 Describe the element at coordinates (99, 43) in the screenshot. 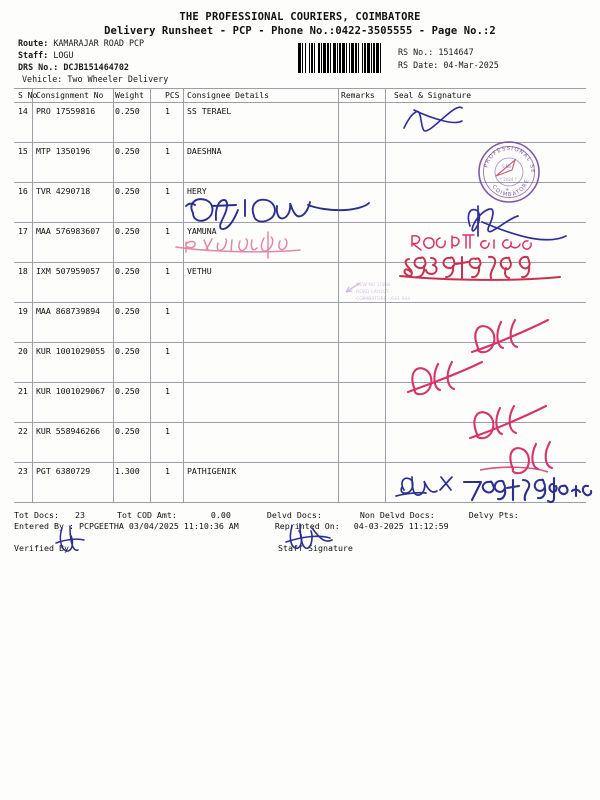

I see `route-value: KAMARAJAR ROAD PCP` at that location.